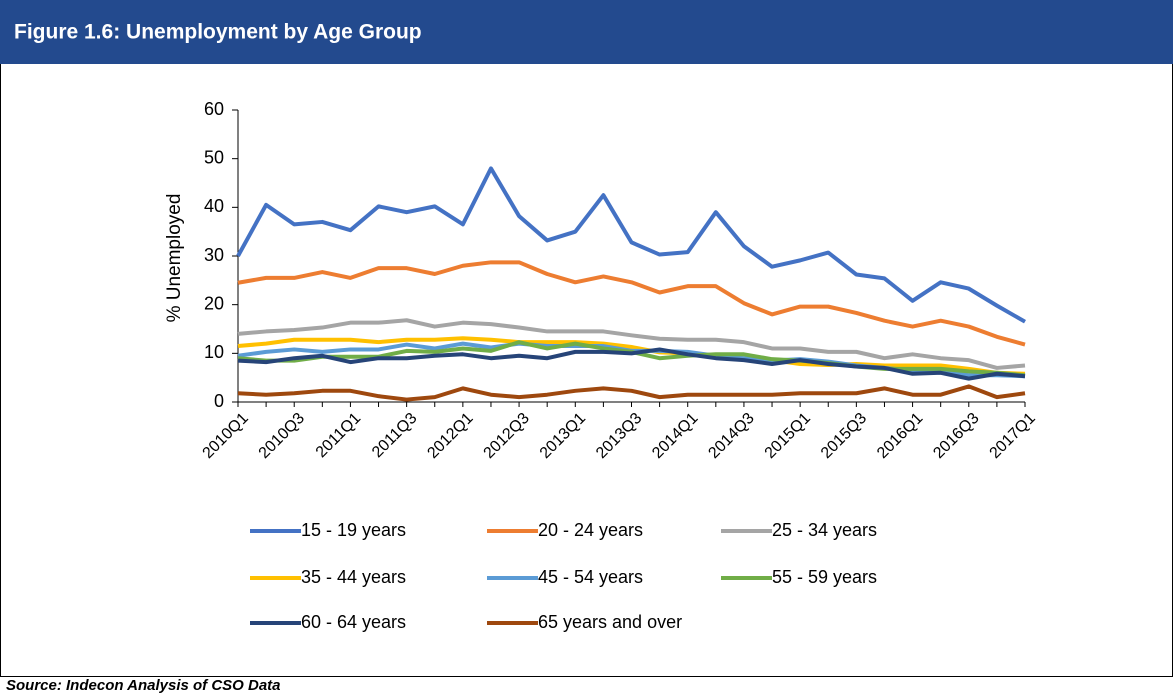 The image size is (1173, 693). I want to click on y-axis-label: % Unemployed, so click(174, 258).